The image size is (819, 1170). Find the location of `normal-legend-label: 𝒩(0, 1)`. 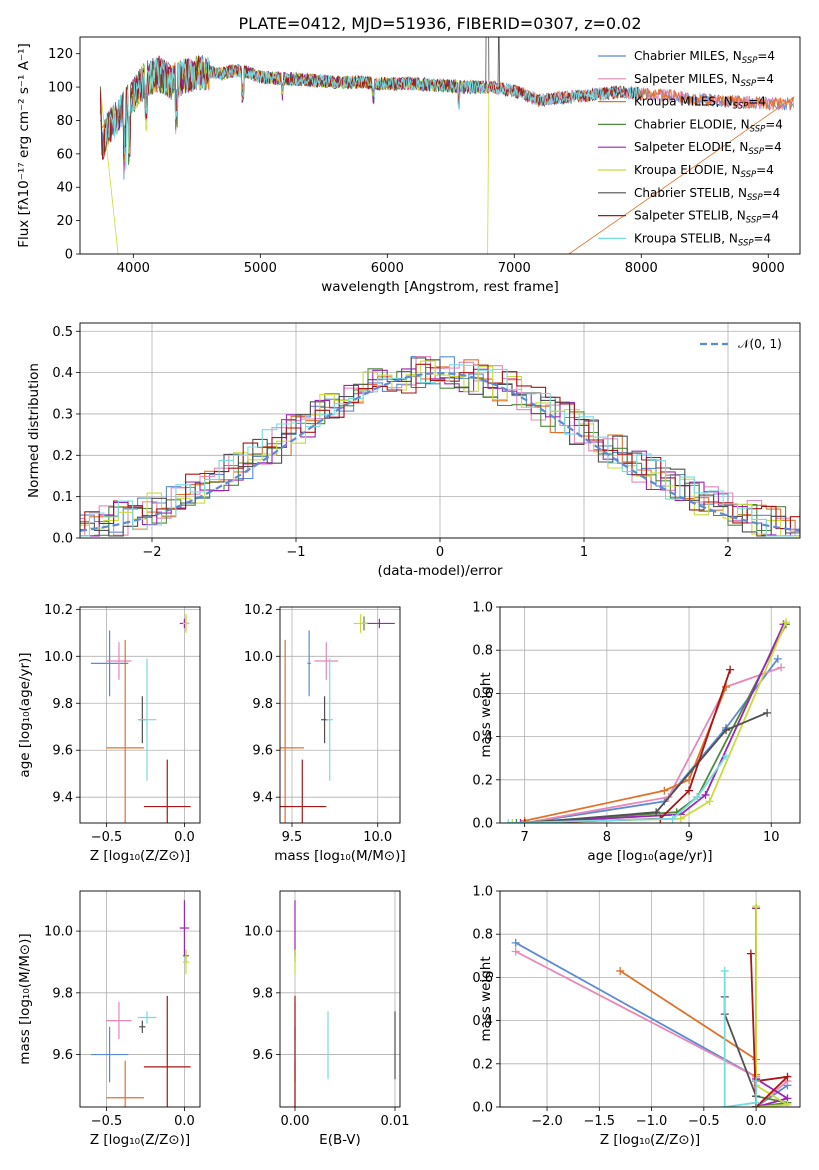

normal-legend-label: 𝒩(0, 1) is located at coordinates (760, 344).